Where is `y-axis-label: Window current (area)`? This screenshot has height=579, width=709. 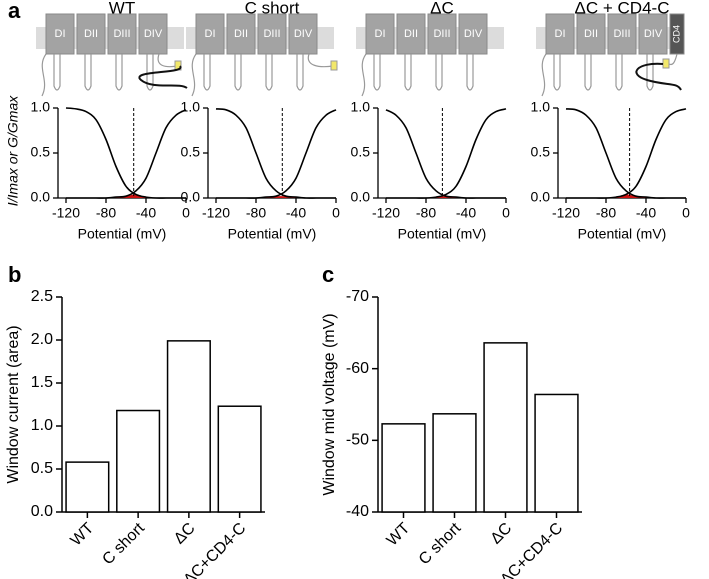 y-axis-label: Window current (area) is located at coordinates (13, 404).